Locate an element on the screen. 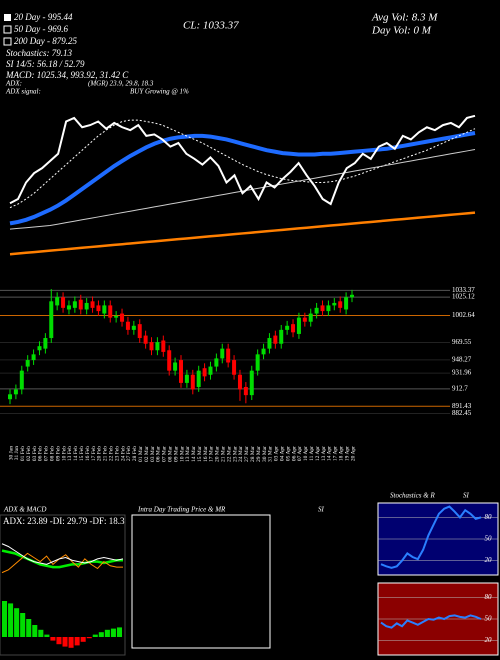  x-tick-label: 18 Apr is located at coordinates (341, 453).